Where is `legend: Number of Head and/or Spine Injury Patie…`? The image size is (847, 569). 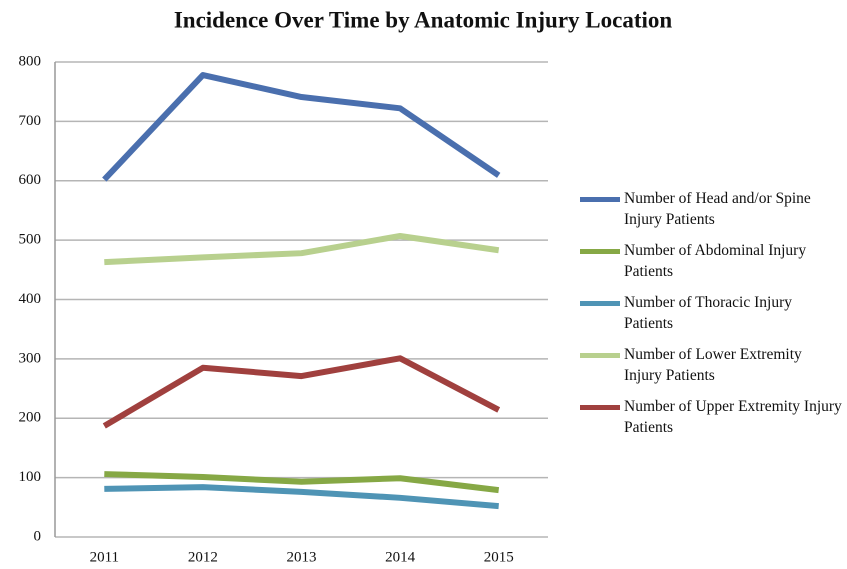
legend: Number of Head and/or Spine Injury Patie… is located at coordinates (711, 318).